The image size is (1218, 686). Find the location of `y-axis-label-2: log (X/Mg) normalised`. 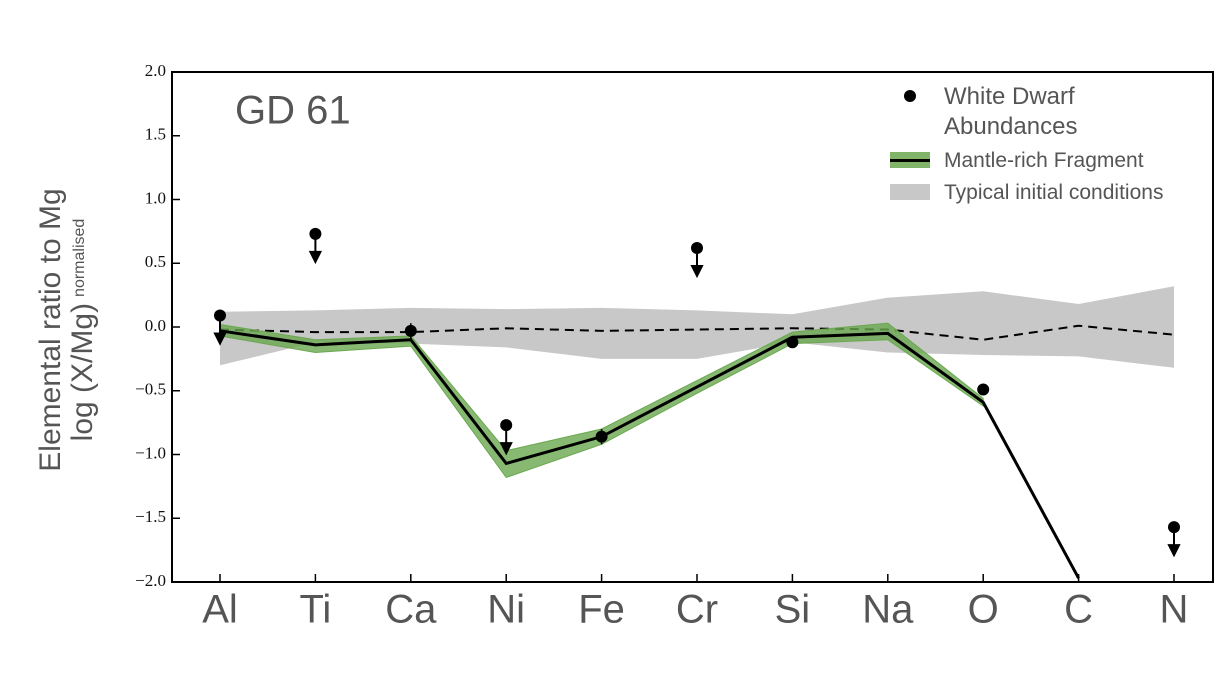

y-axis-label-2: log (X/Mg) normalised is located at coordinates (82, 330).